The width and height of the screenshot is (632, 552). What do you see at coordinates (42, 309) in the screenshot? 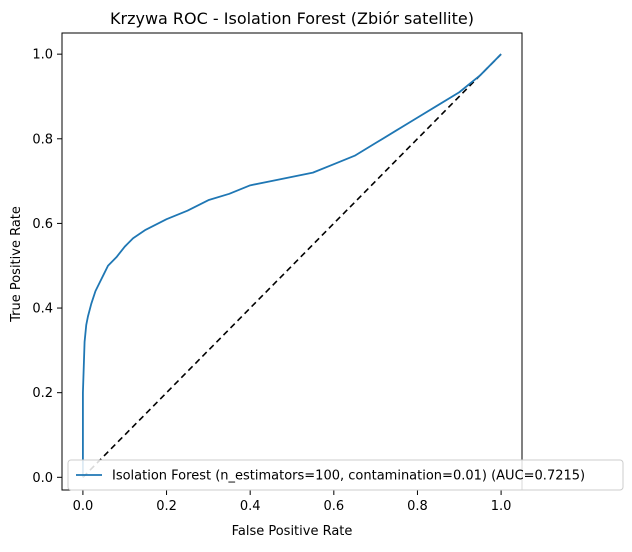
I see `y-tick-label: 0.4` at bounding box center [42, 309].